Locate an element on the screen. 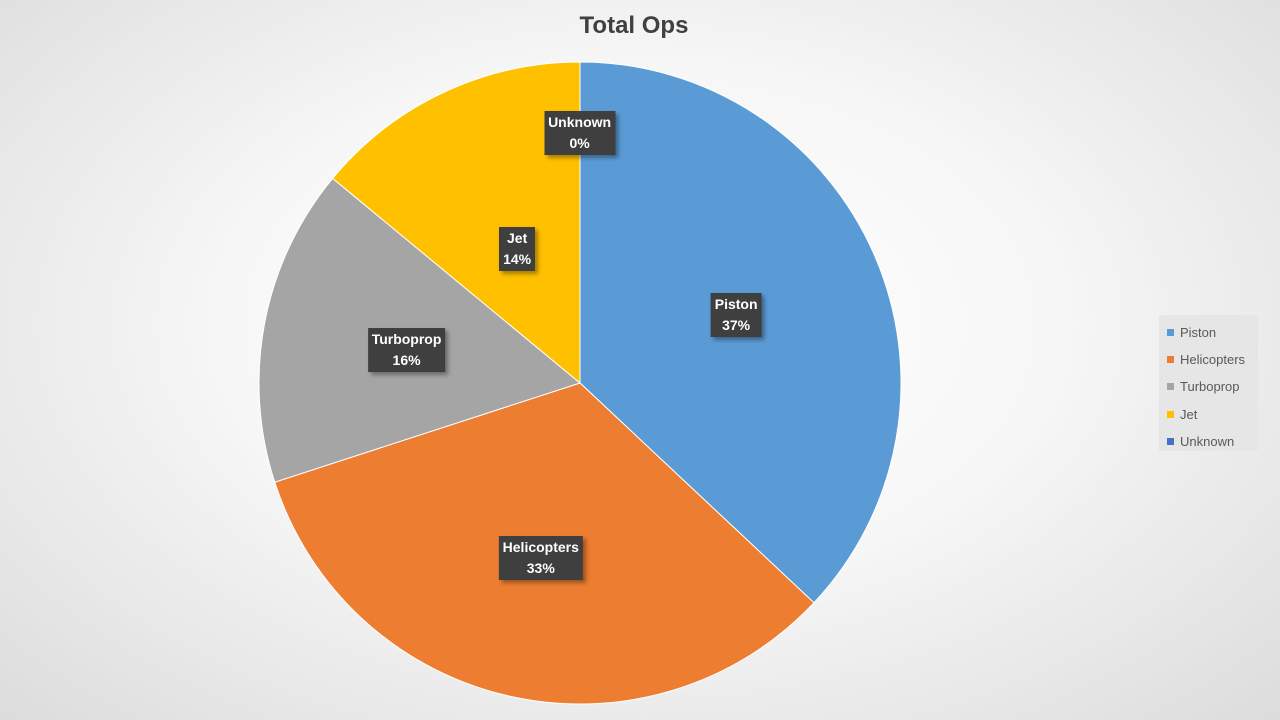  data-label-jet: Jet 14% is located at coordinates (517, 249).